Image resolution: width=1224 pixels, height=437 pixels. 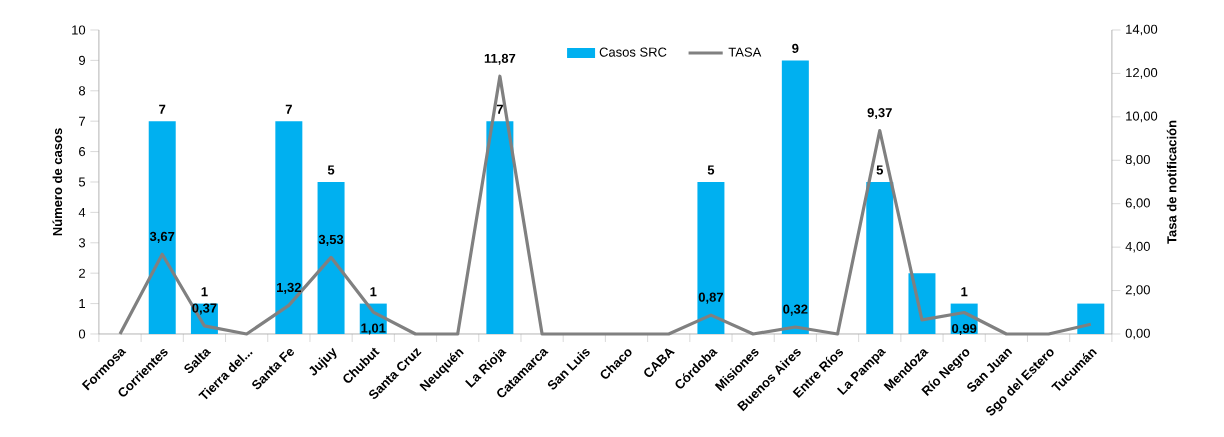 What do you see at coordinates (1137, 290) in the screenshot?
I see `y2-tick-label: 2,00` at bounding box center [1137, 290].